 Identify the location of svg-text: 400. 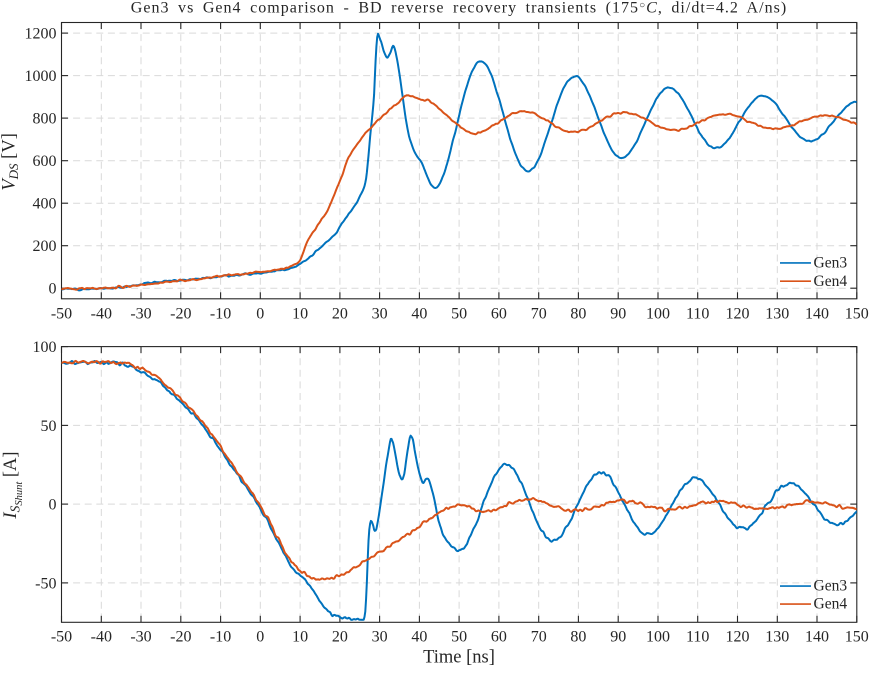
(45, 204).